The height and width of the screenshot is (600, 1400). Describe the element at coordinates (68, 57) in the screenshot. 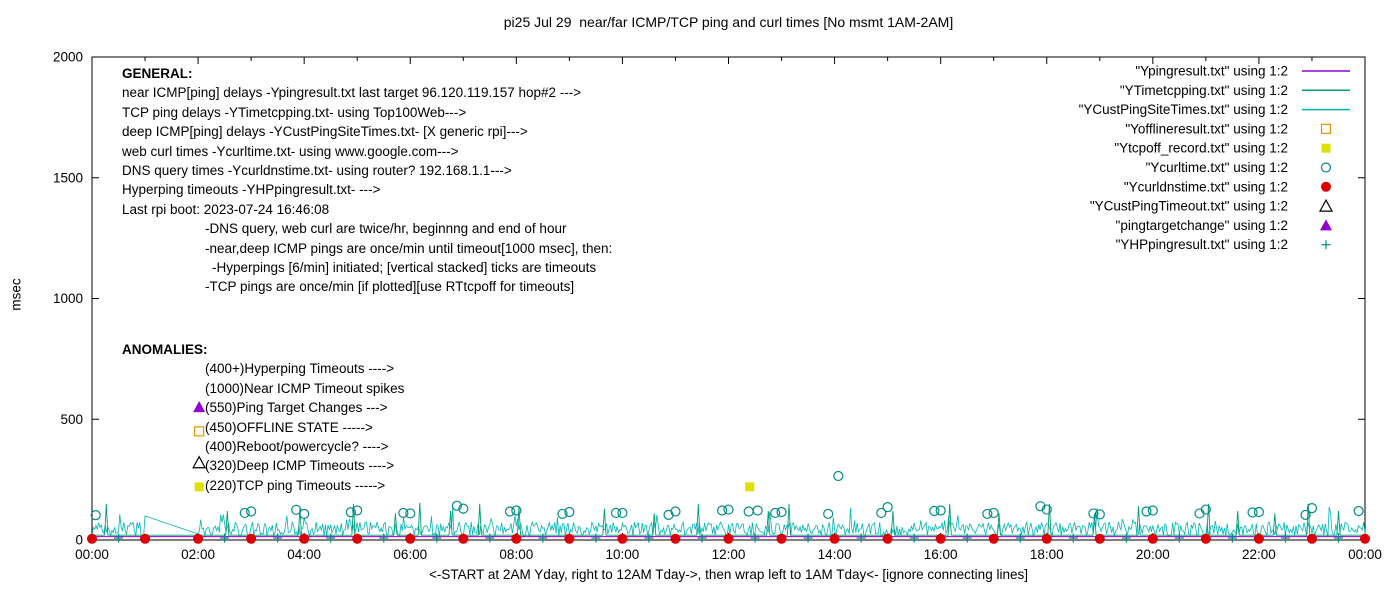

I see `y-tick-label: 2000` at that location.